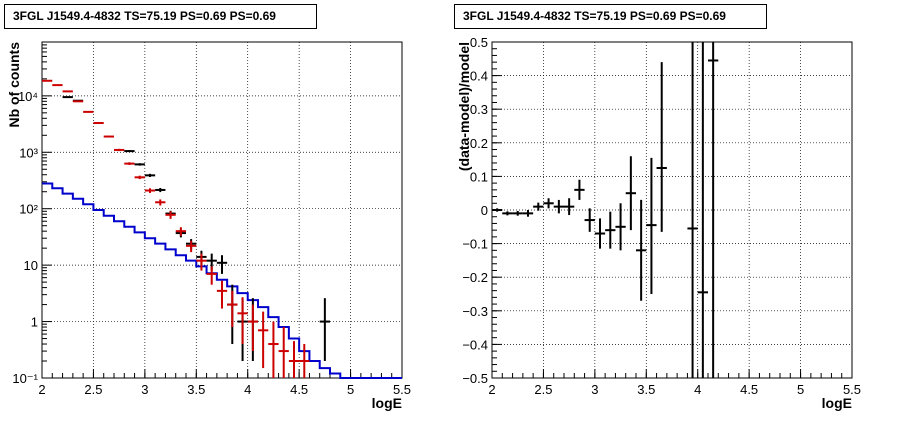 Image resolution: width=898 pixels, height=421 pixels. What do you see at coordinates (484, 210) in the screenshot?
I see `right-y-tick-label: 0` at bounding box center [484, 210].